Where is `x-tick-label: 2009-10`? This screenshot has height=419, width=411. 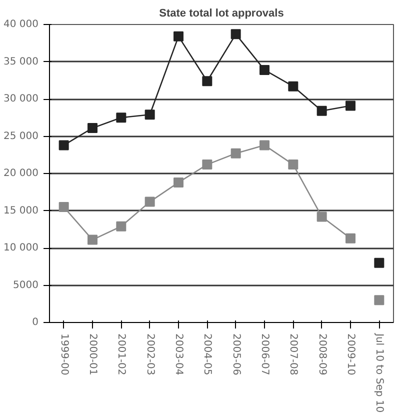 x-tick-label: 2009-10 is located at coordinates (350, 355).